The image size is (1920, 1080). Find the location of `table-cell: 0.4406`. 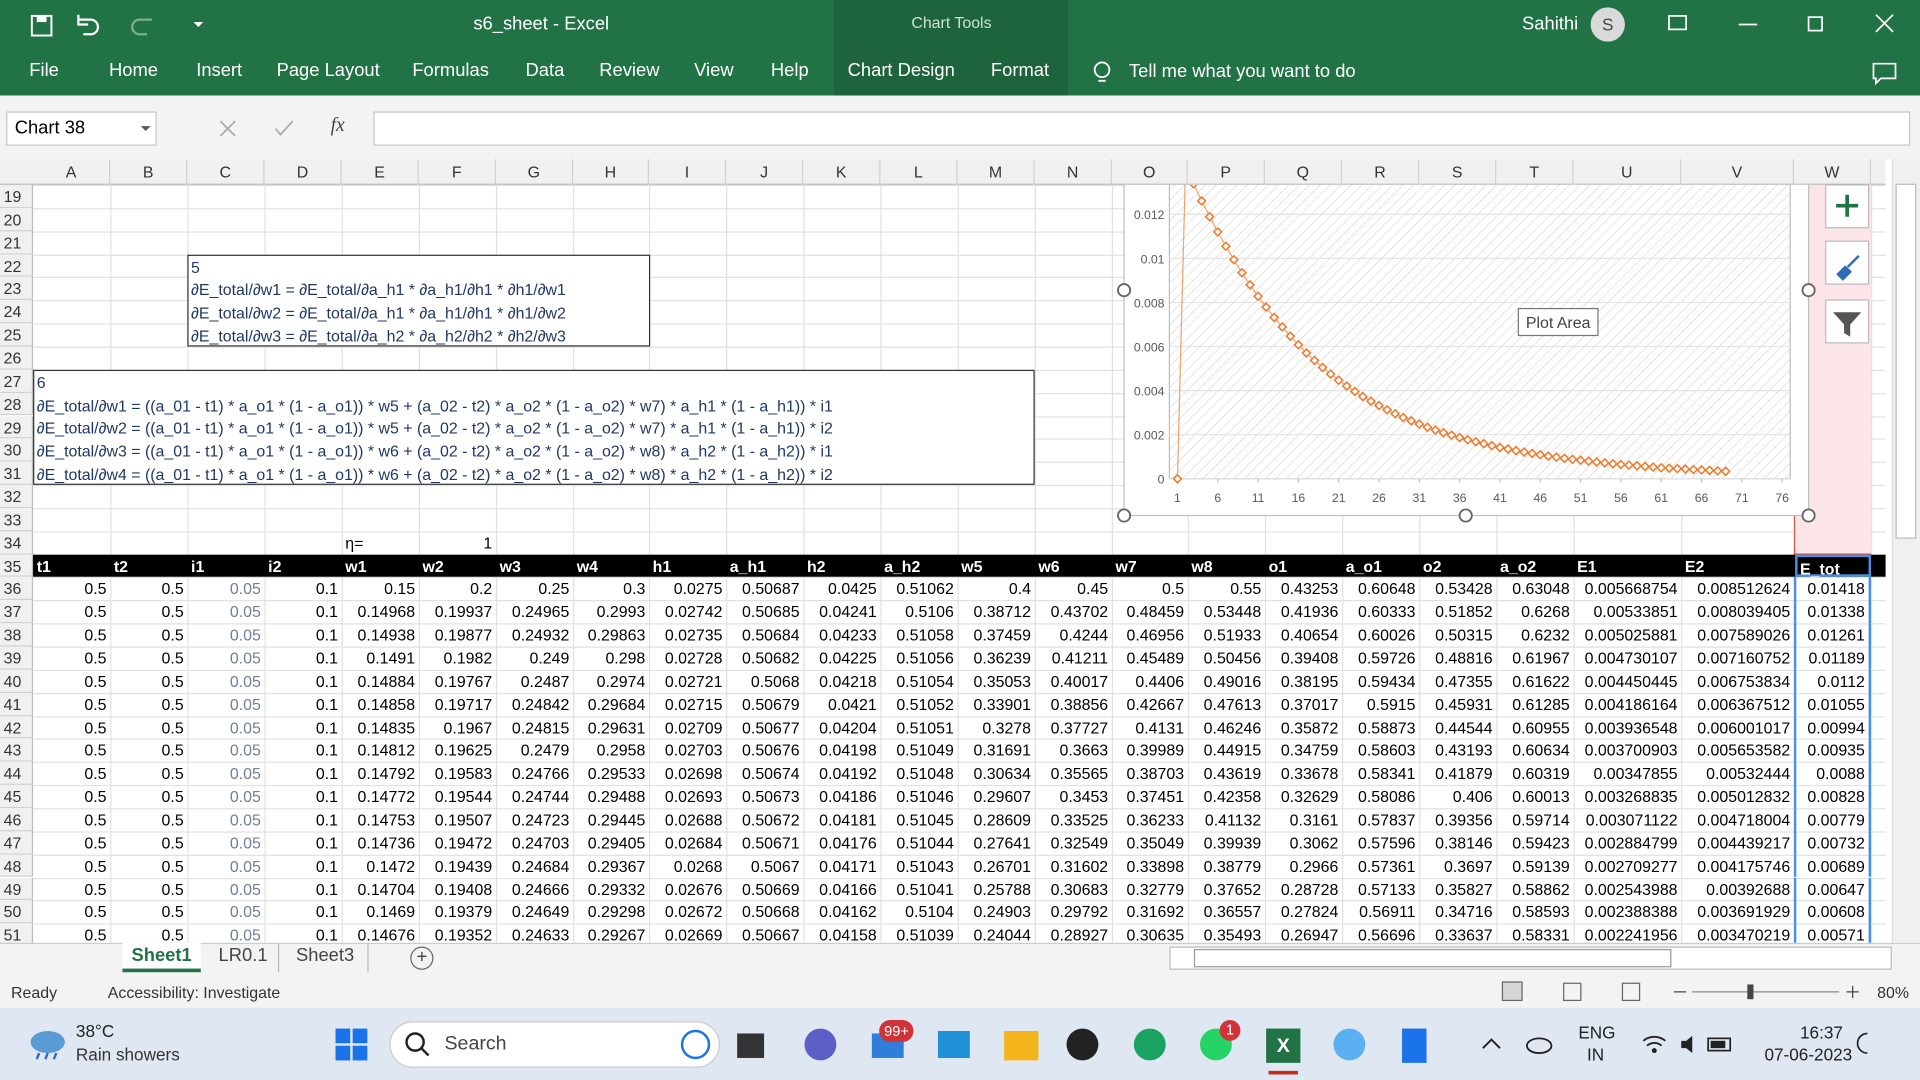

table-cell: 0.4406 is located at coordinates (1160, 681).